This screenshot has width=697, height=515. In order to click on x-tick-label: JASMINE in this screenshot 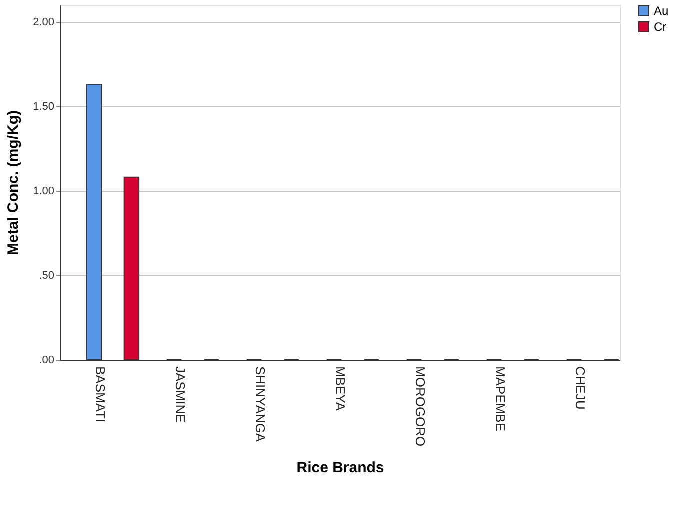, I will do `click(180, 395)`.